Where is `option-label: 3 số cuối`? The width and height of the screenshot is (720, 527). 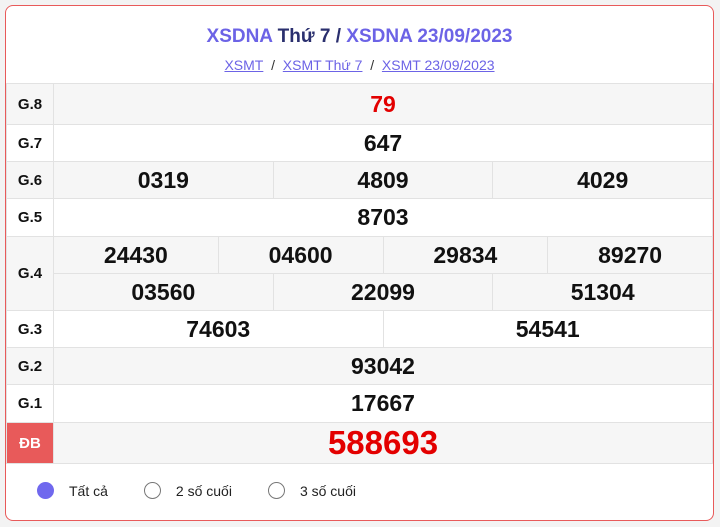 option-label: 3 số cuối is located at coordinates (327, 490).